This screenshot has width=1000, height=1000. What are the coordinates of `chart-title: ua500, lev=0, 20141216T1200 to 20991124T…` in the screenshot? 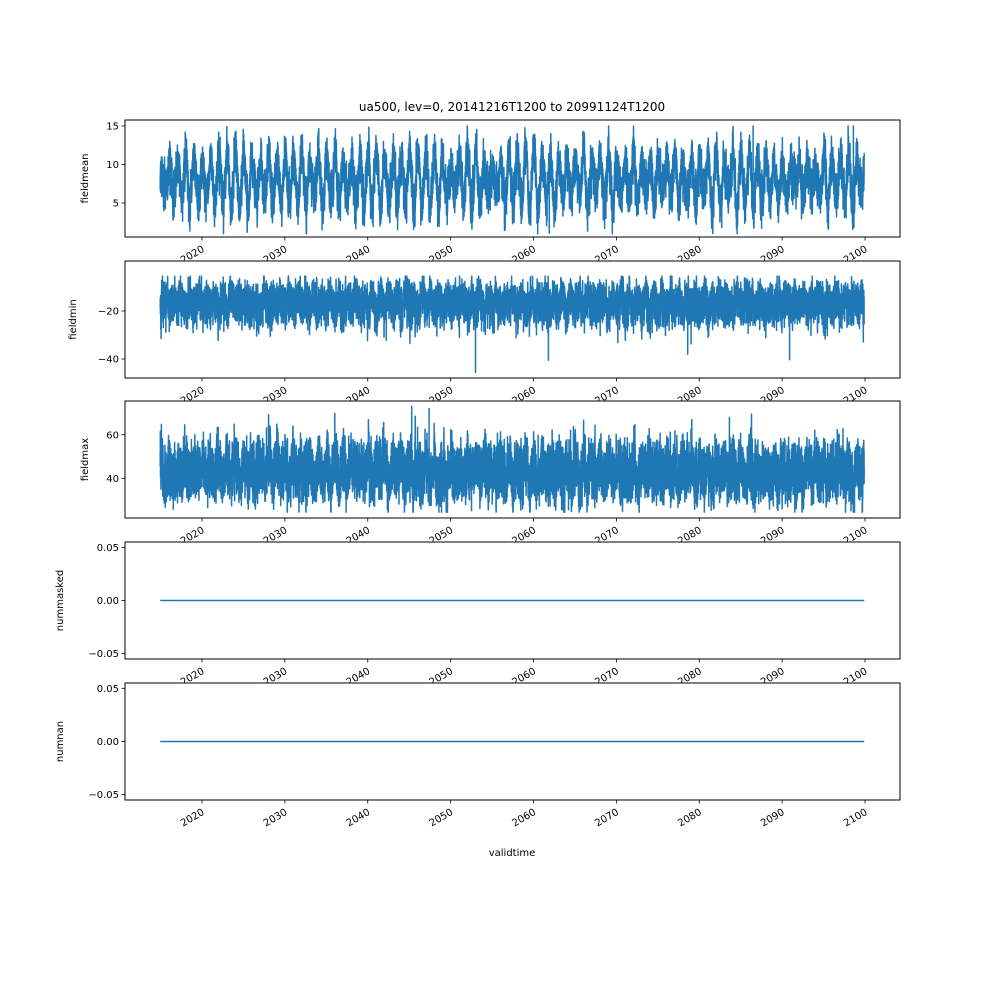 It's located at (512, 107).